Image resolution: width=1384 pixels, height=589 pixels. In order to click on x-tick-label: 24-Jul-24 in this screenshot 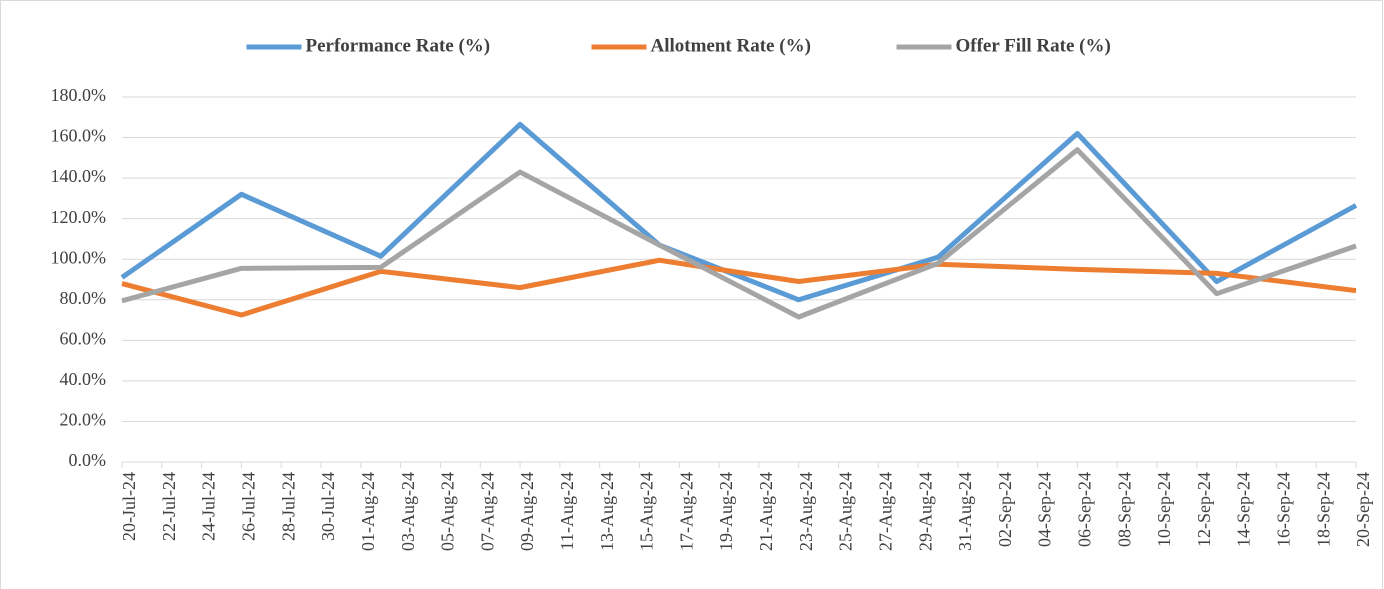, I will do `click(209, 506)`.